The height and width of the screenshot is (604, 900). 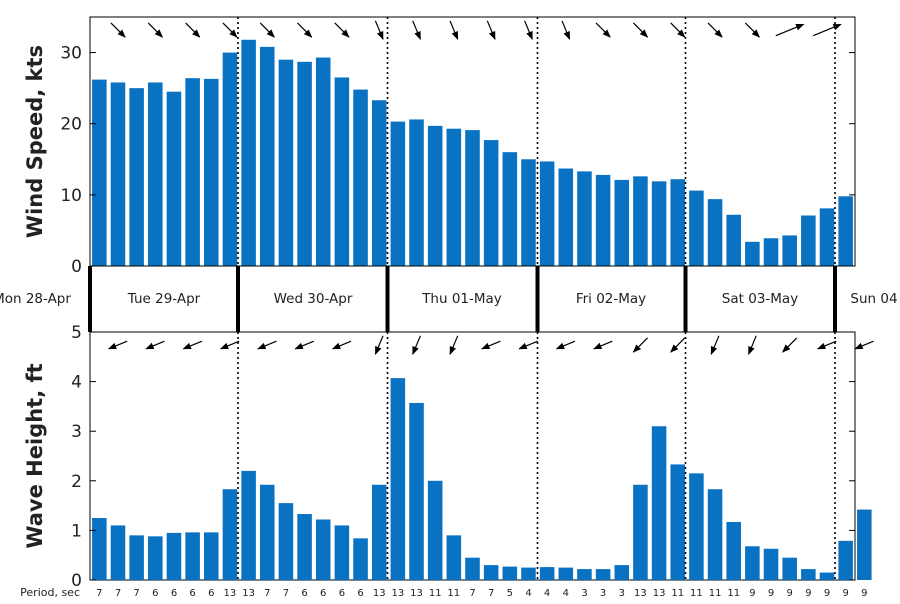 What do you see at coordinates (398, 593) in the screenshot?
I see `period-value-16: 13` at bounding box center [398, 593].